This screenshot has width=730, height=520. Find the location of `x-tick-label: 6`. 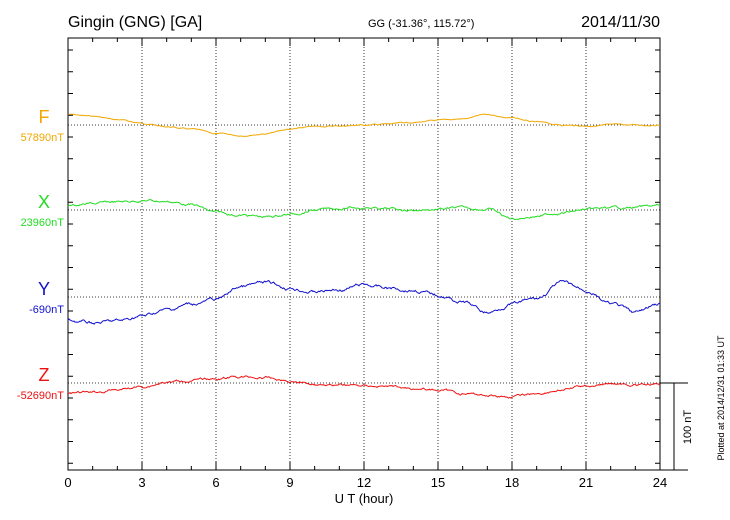

x-tick-label: 6 is located at coordinates (215, 482).